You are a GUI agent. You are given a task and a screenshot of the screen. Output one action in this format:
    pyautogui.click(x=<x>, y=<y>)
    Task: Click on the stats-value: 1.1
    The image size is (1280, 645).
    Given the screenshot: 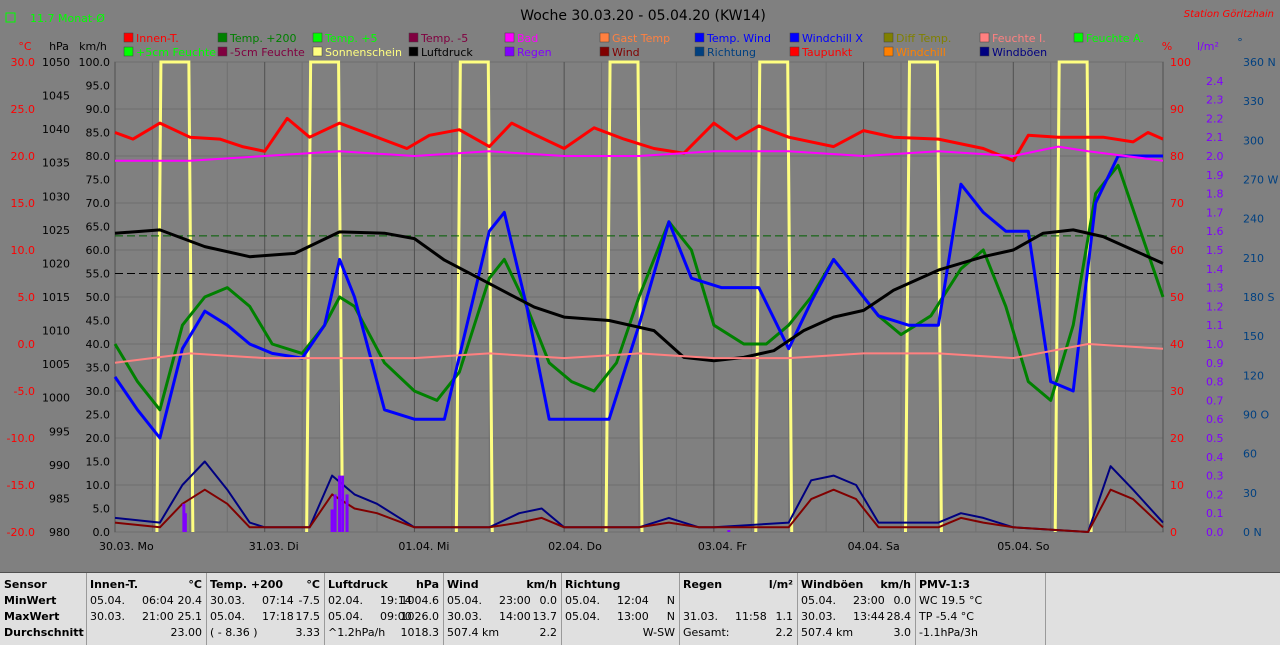 What is the action you would take?
    pyautogui.click(x=784, y=616)
    